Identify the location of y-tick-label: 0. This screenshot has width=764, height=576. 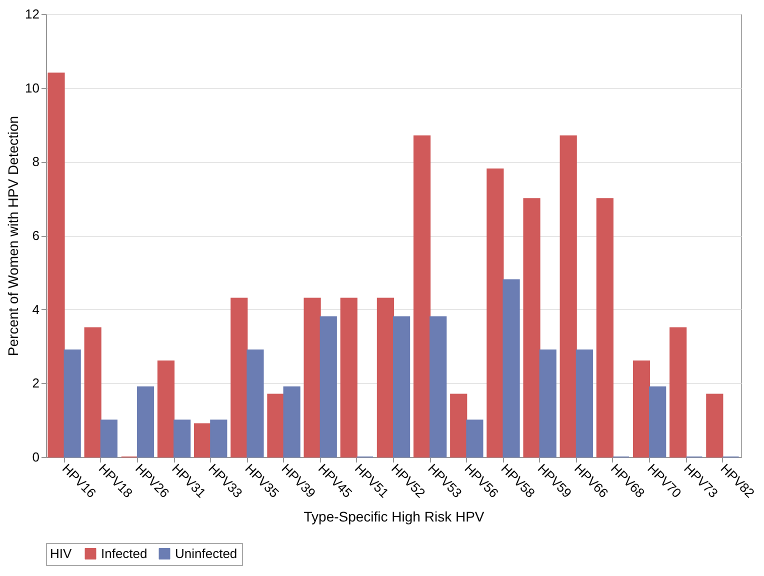
(36, 457).